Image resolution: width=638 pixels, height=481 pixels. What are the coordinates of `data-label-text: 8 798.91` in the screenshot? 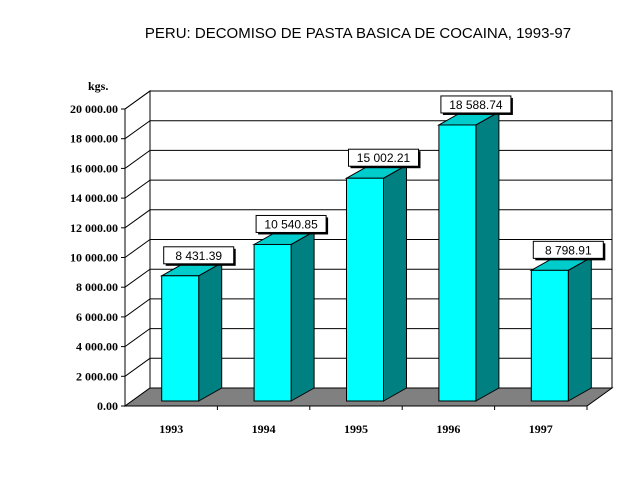 It's located at (568, 250).